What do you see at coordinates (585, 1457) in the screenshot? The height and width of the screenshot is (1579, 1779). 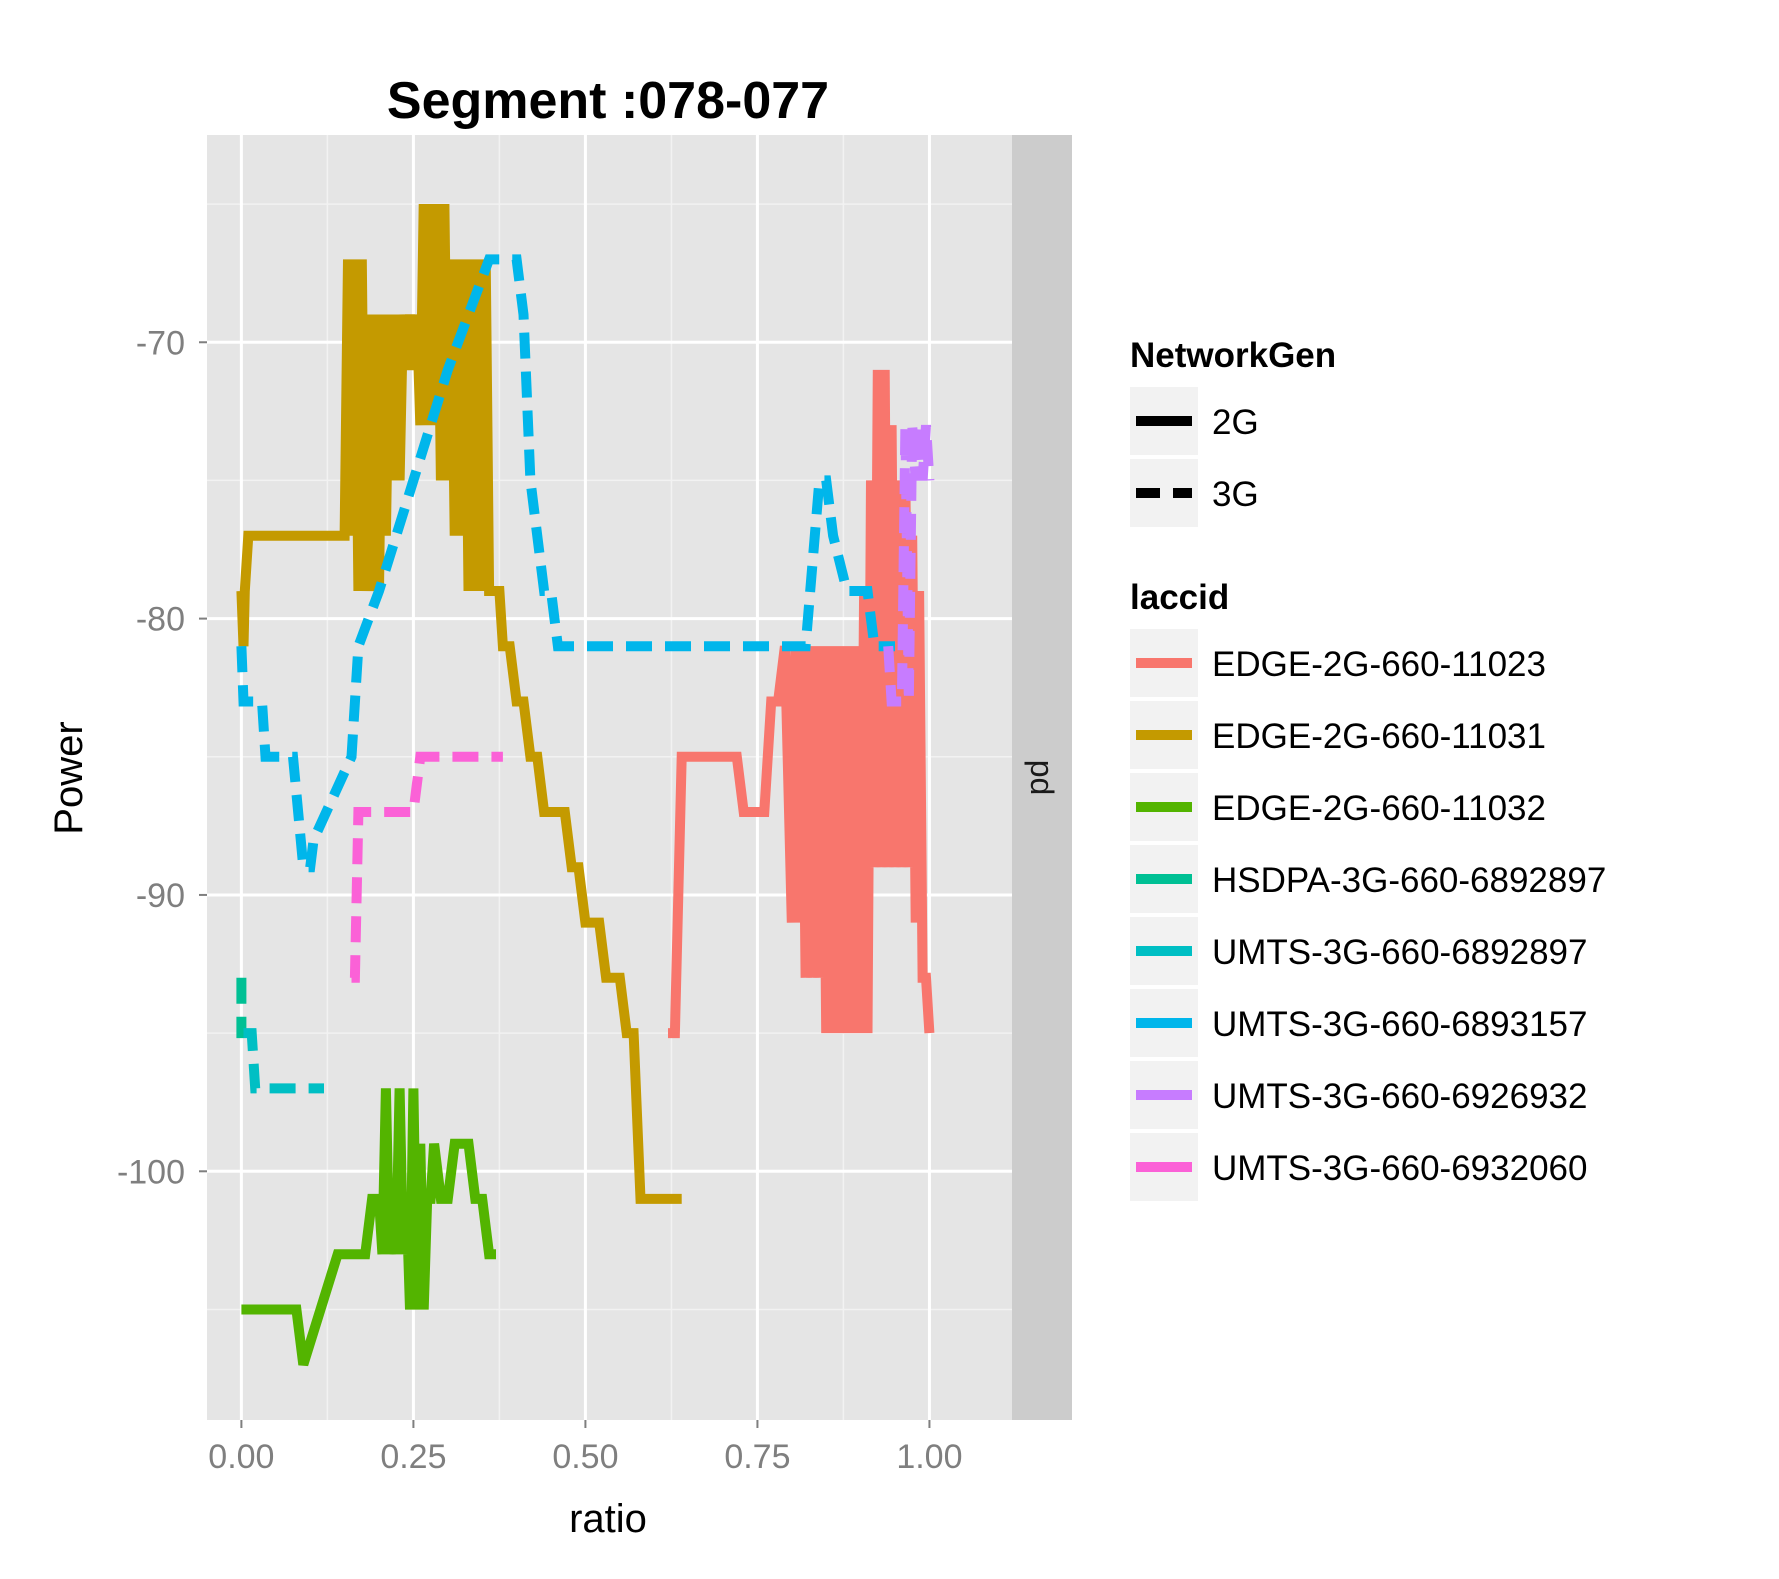 I see `x-tick-label: 0.50` at bounding box center [585, 1457].